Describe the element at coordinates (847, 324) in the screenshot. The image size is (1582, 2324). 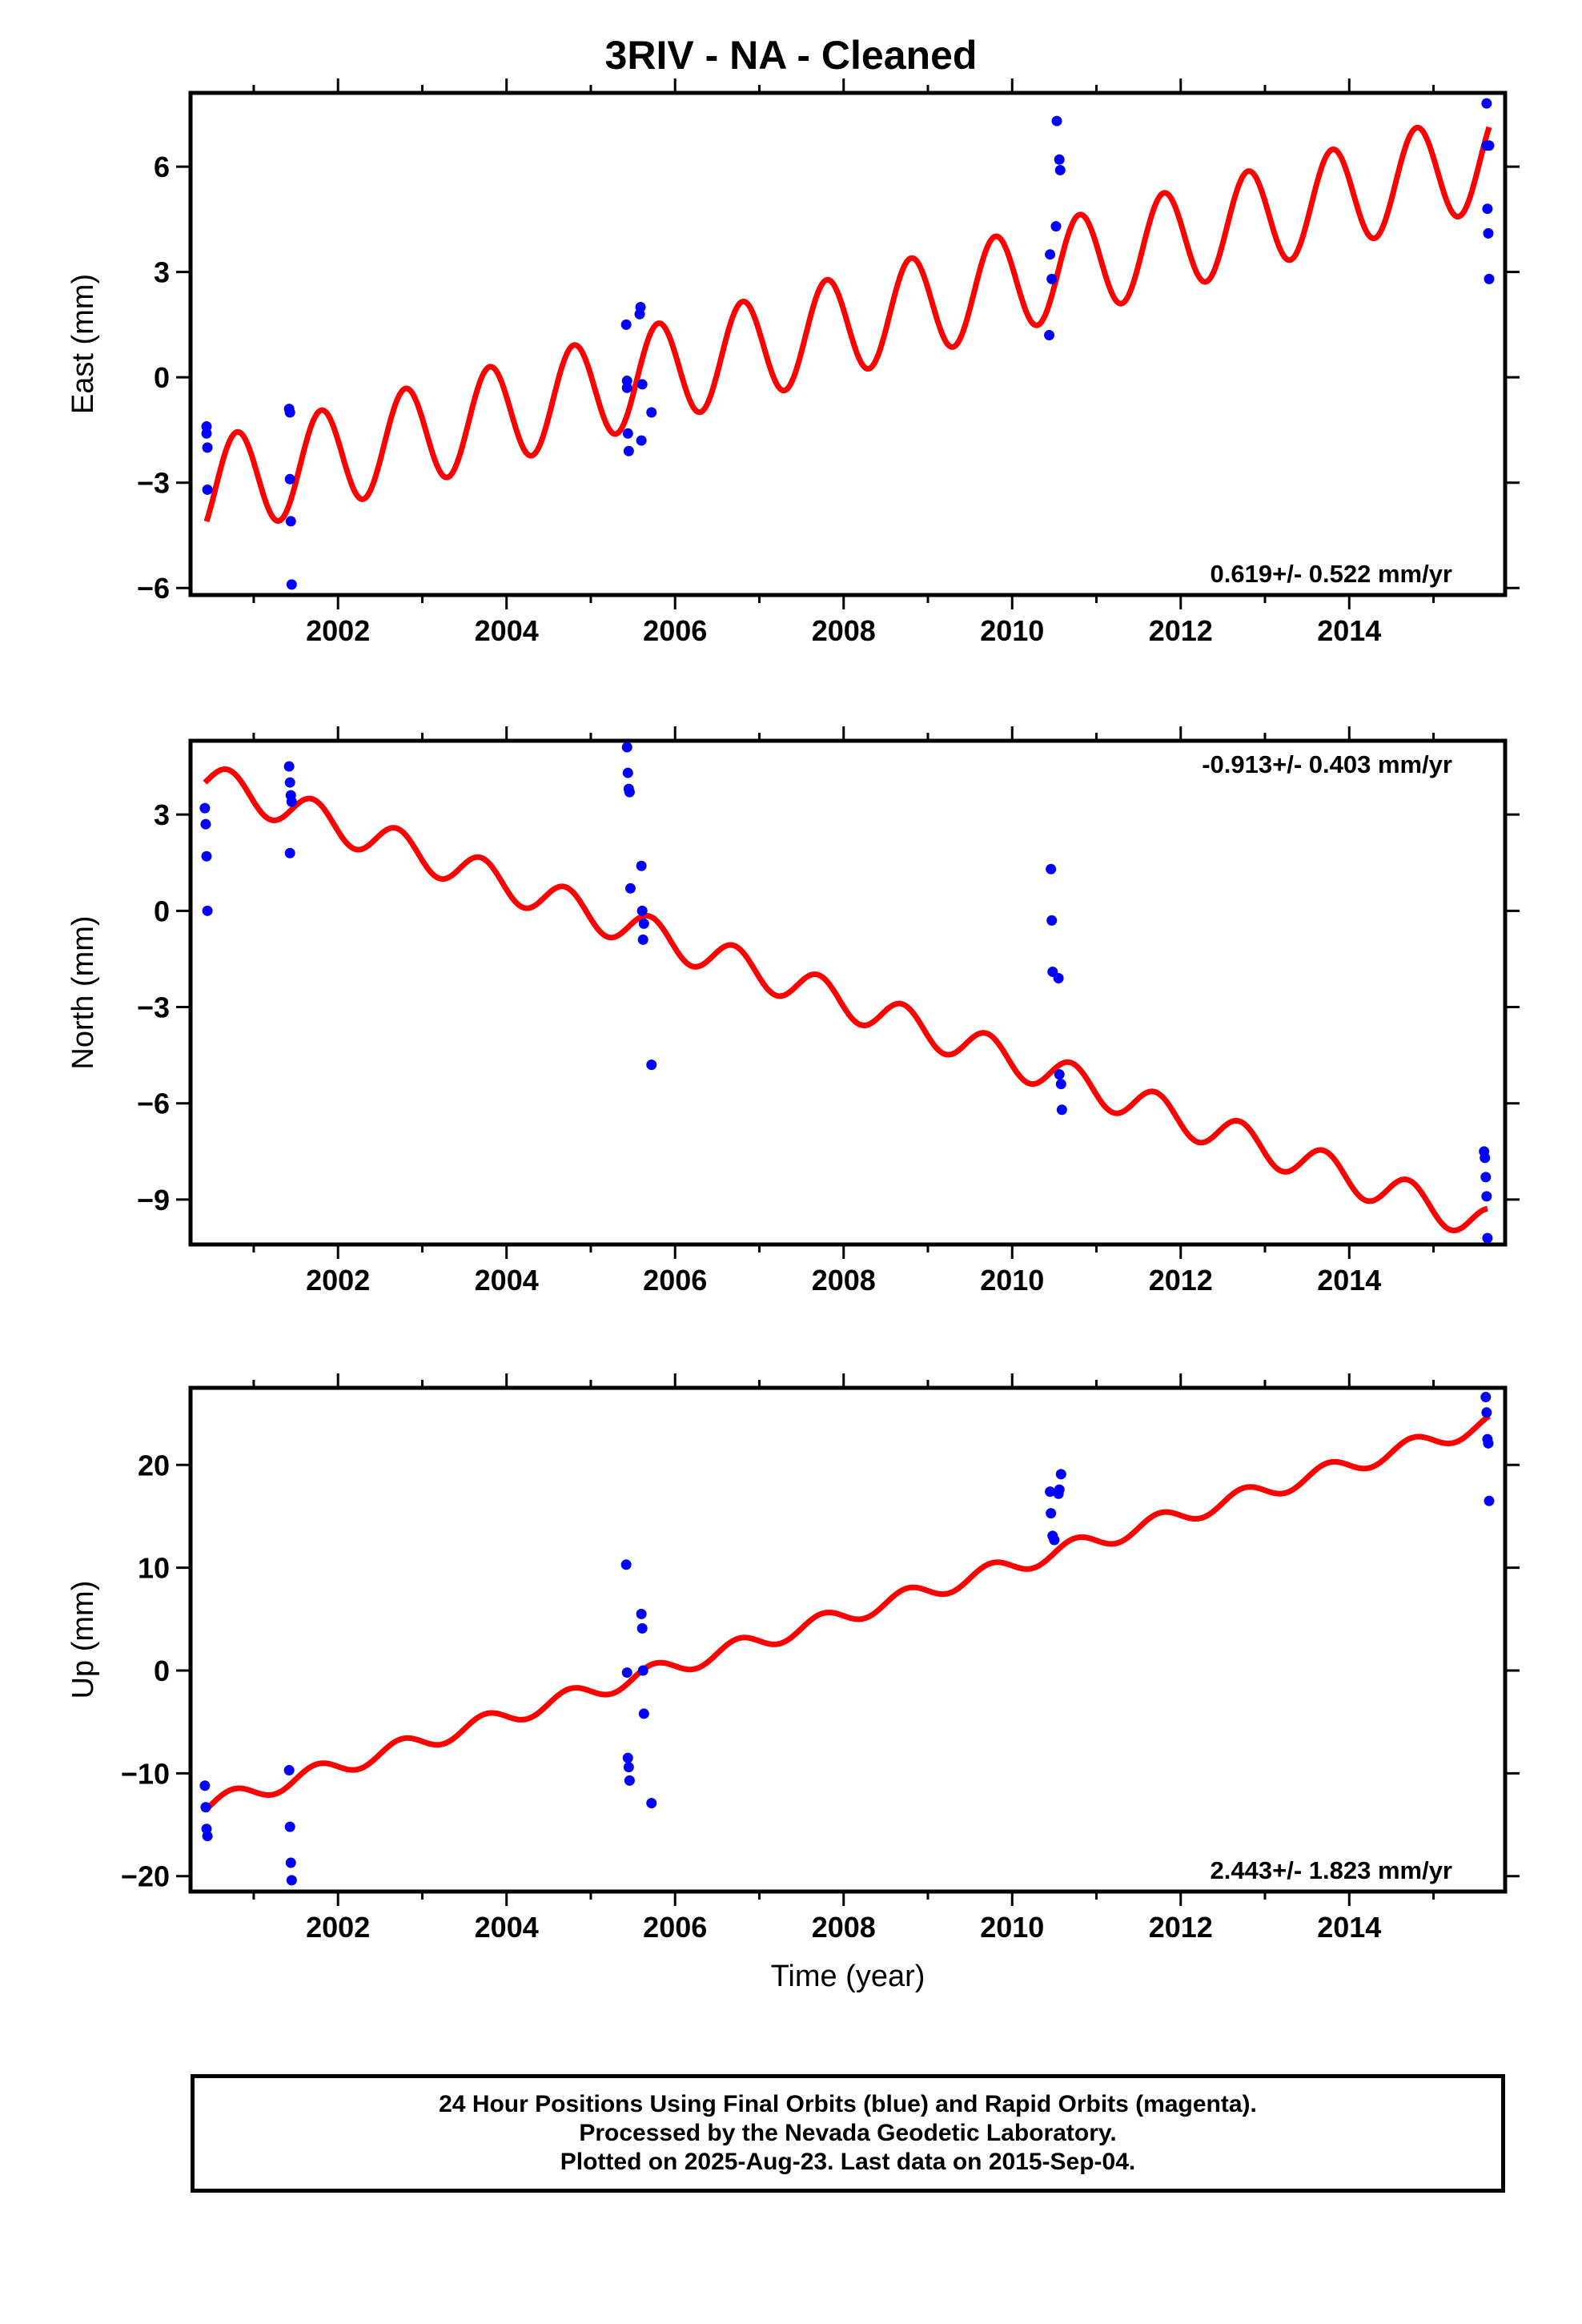
I see `east-model-line` at that location.